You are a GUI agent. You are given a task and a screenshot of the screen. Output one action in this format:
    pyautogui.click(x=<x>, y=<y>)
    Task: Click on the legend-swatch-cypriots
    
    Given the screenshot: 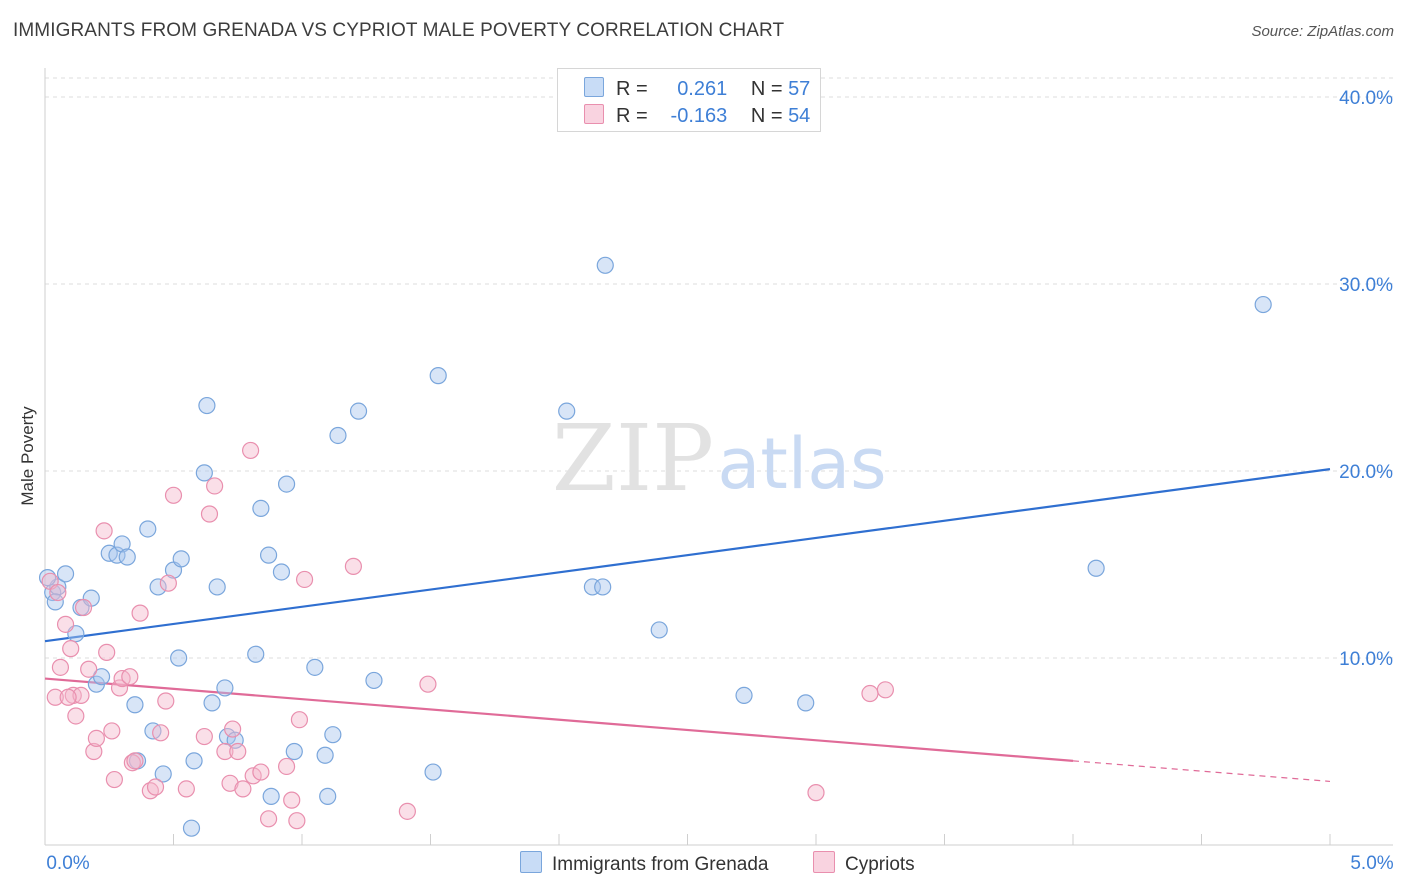 What is the action you would take?
    pyautogui.click(x=594, y=114)
    